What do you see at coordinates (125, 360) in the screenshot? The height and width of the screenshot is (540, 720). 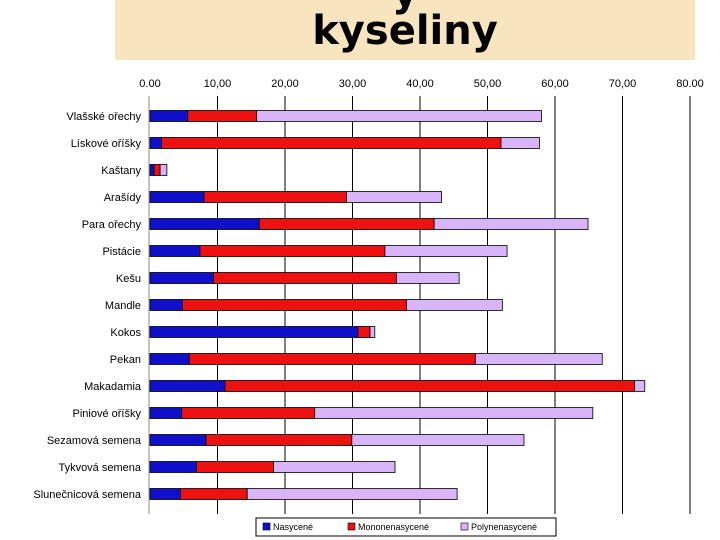 I see `category-label: Pekan` at bounding box center [125, 360].